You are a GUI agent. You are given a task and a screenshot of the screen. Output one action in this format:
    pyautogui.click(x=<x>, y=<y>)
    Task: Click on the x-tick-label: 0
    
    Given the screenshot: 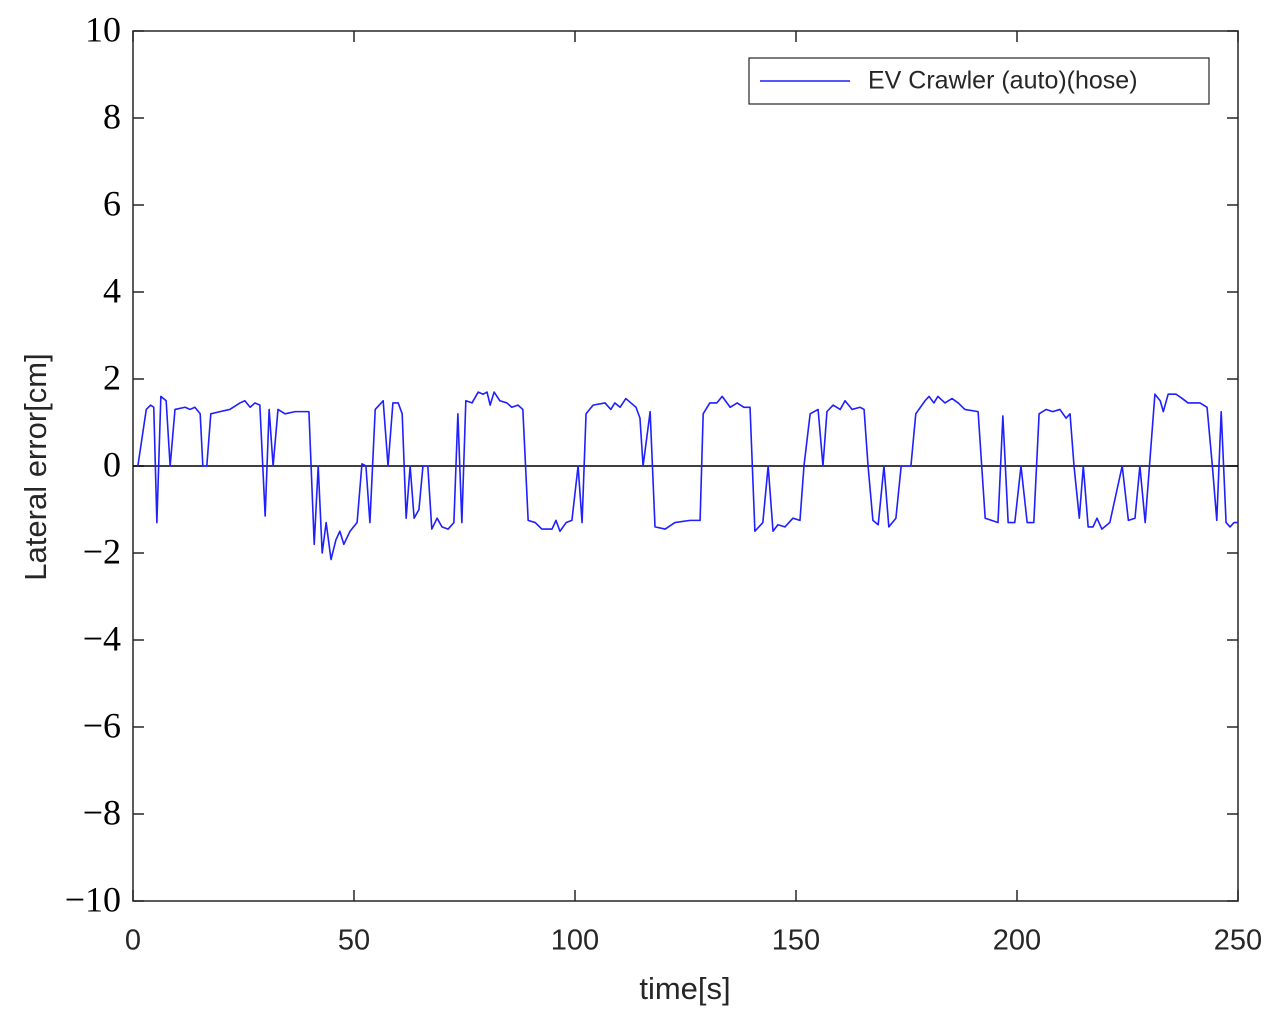 What is the action you would take?
    pyautogui.click(x=133, y=941)
    